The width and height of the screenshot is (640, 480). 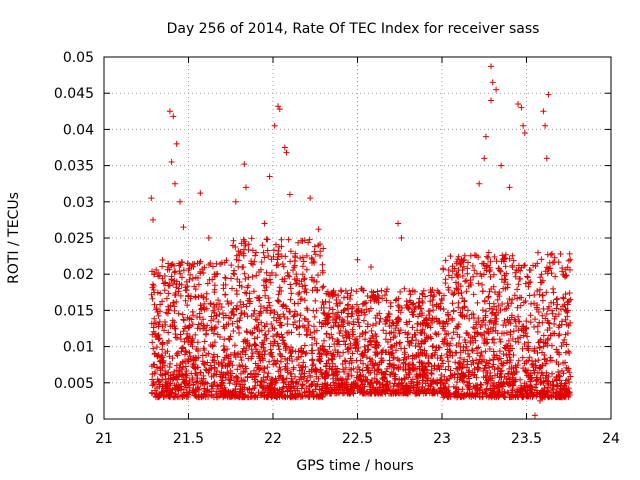 What do you see at coordinates (74, 94) in the screenshot?
I see `y-tick-label: 0.045` at bounding box center [74, 94].